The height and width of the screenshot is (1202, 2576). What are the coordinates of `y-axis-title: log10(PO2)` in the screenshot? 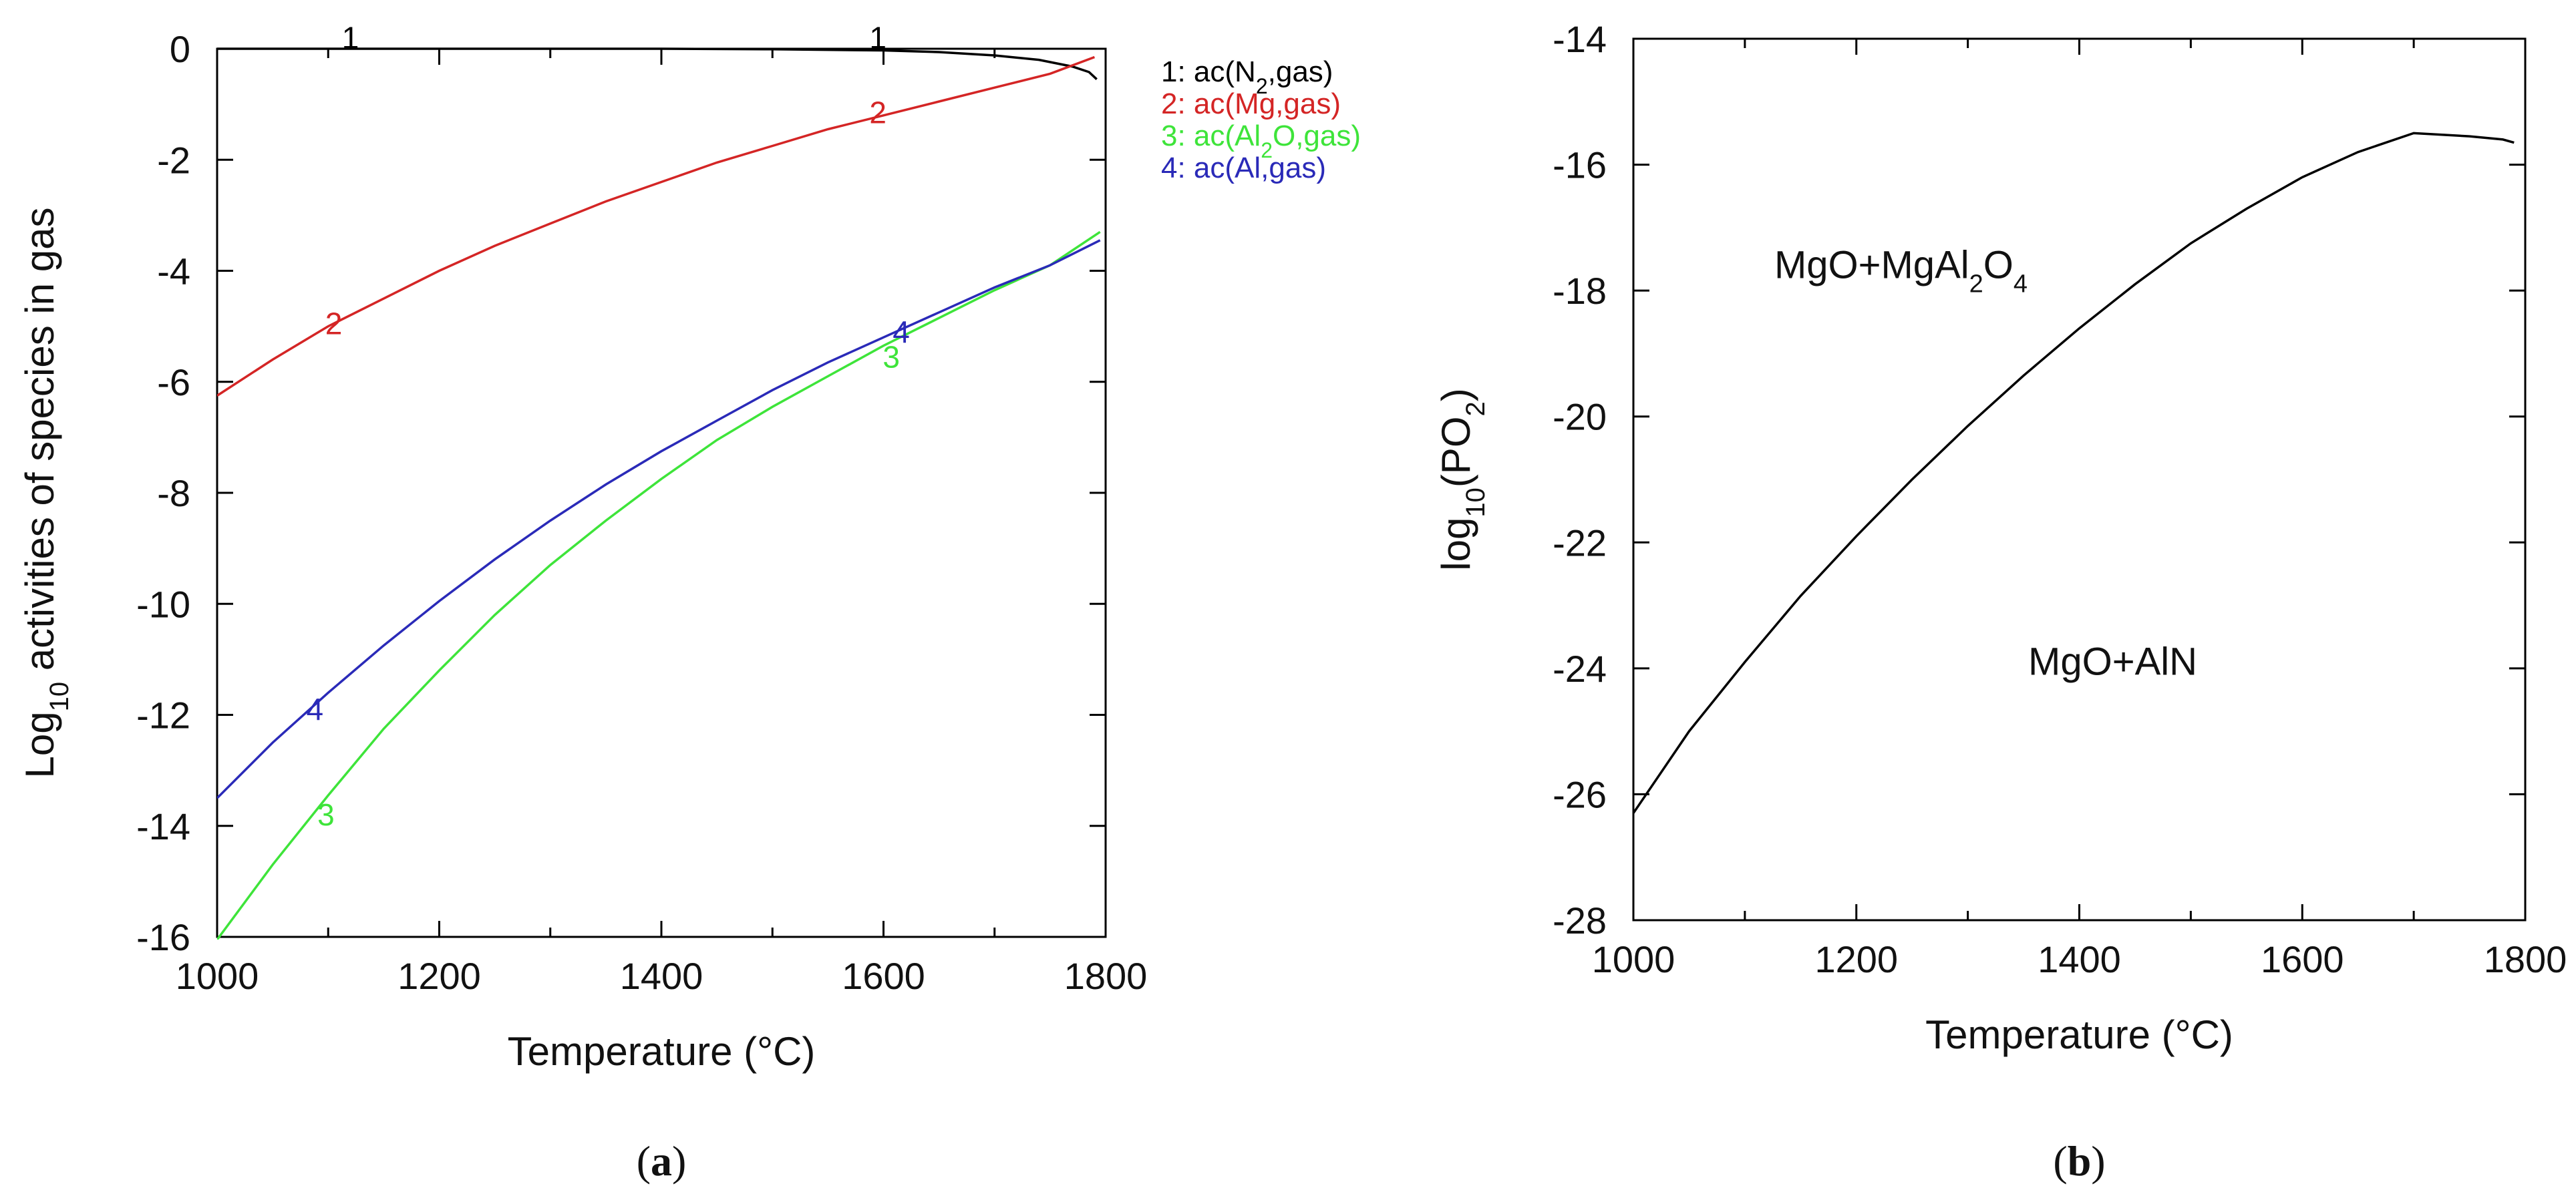 It's located at (1462, 479).